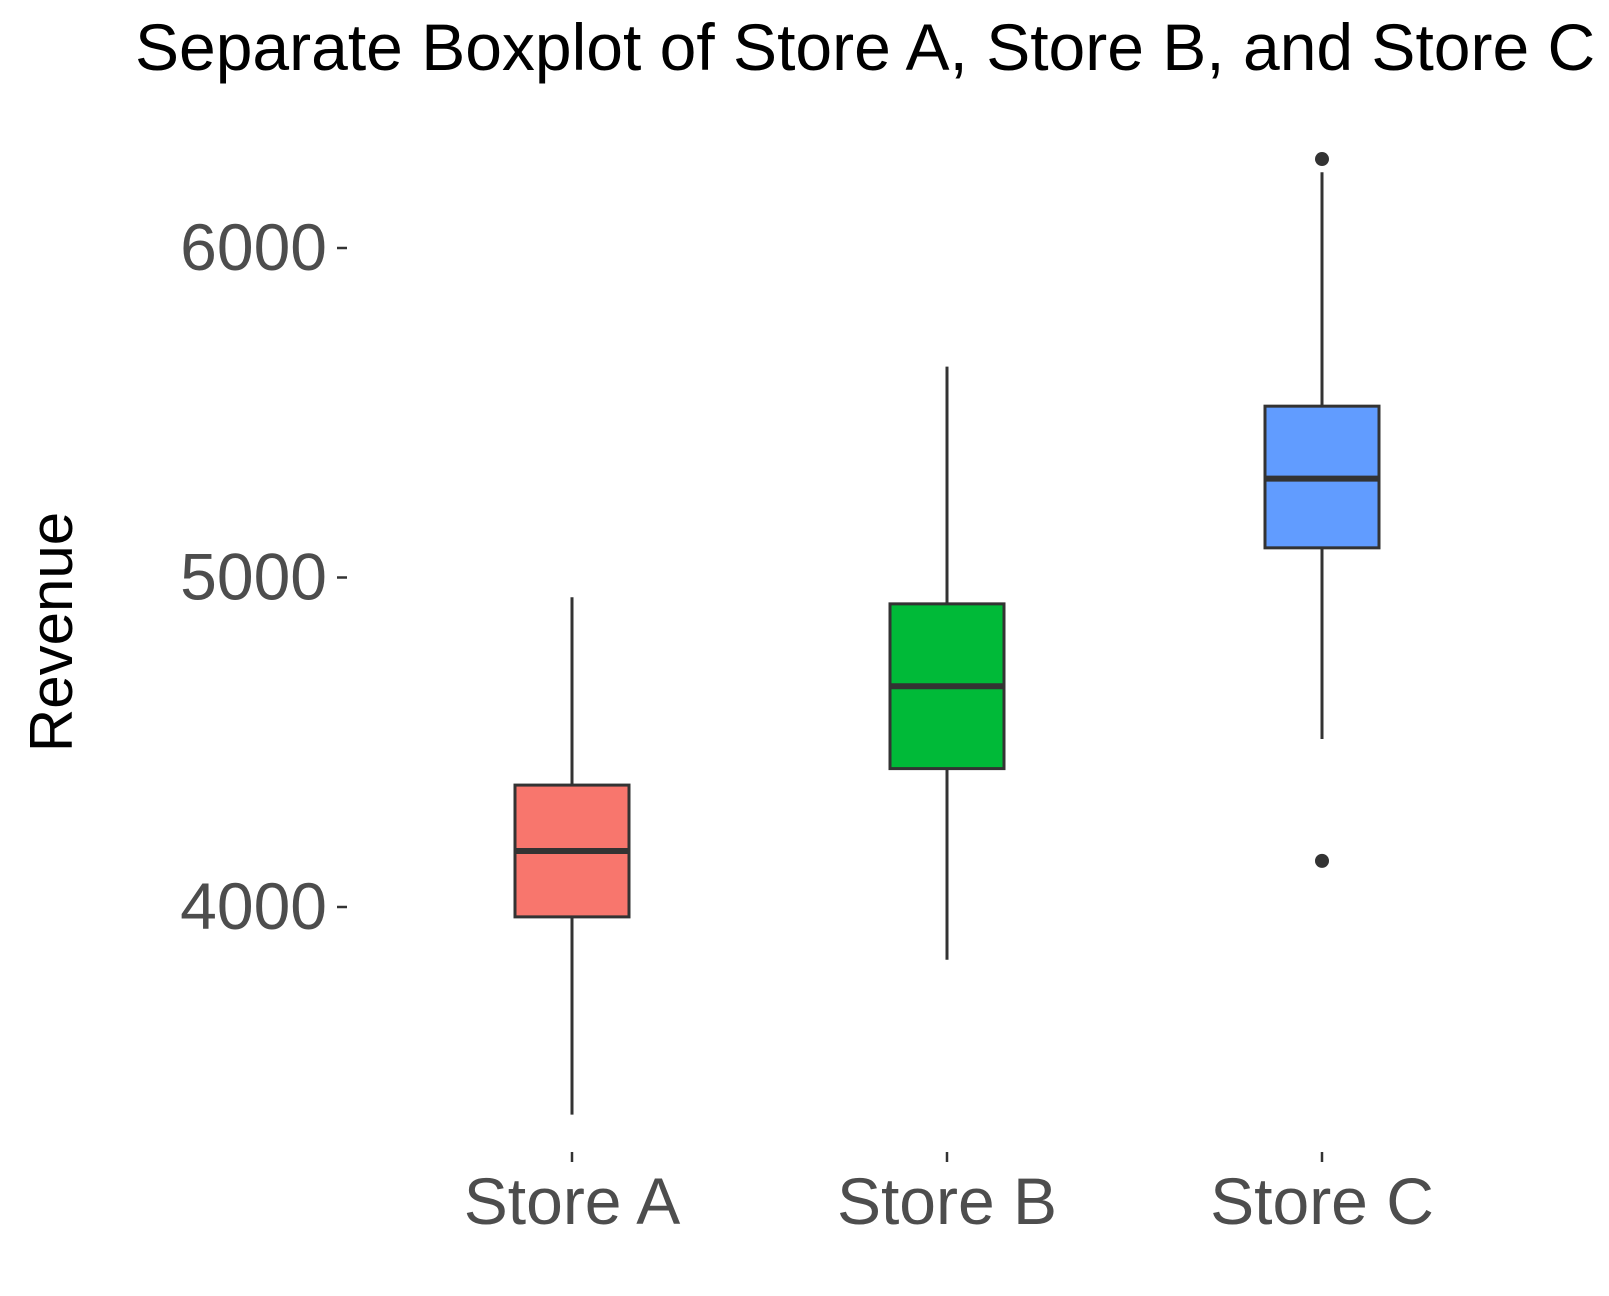  What do you see at coordinates (572, 1201) in the screenshot?
I see `x-tick-label: Store A` at bounding box center [572, 1201].